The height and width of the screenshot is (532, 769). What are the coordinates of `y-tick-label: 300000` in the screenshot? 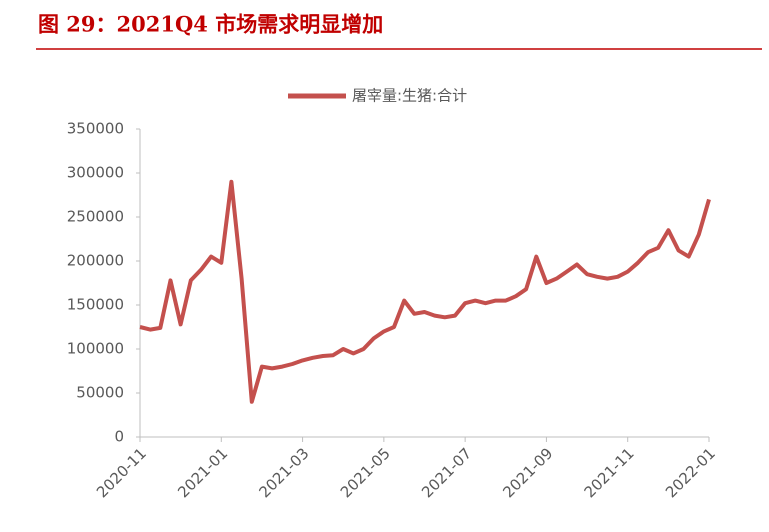 It's located at (95, 173).